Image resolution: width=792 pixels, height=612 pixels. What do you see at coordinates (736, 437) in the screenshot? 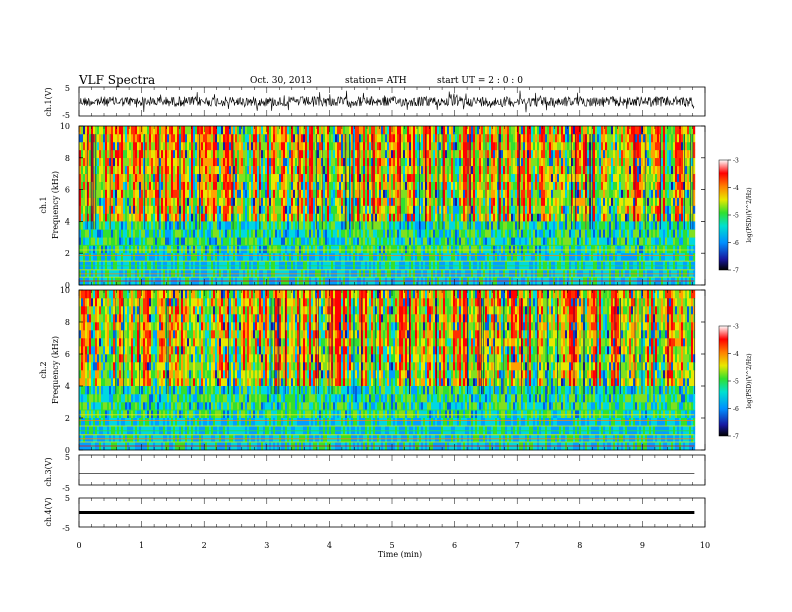
I see `cb2-ticks-tick-label: -7` at bounding box center [736, 437].